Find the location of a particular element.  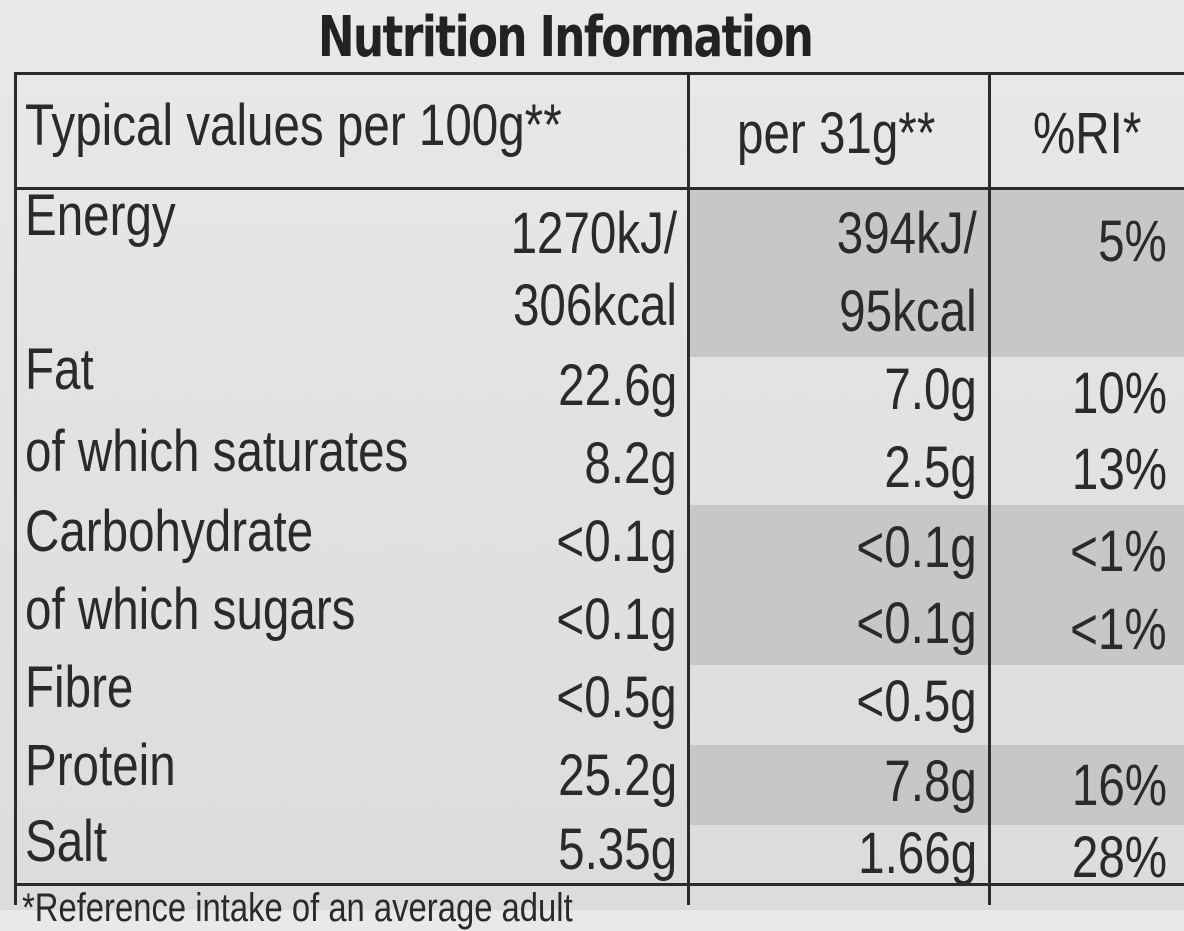

energy-shade is located at coordinates (936, 272).